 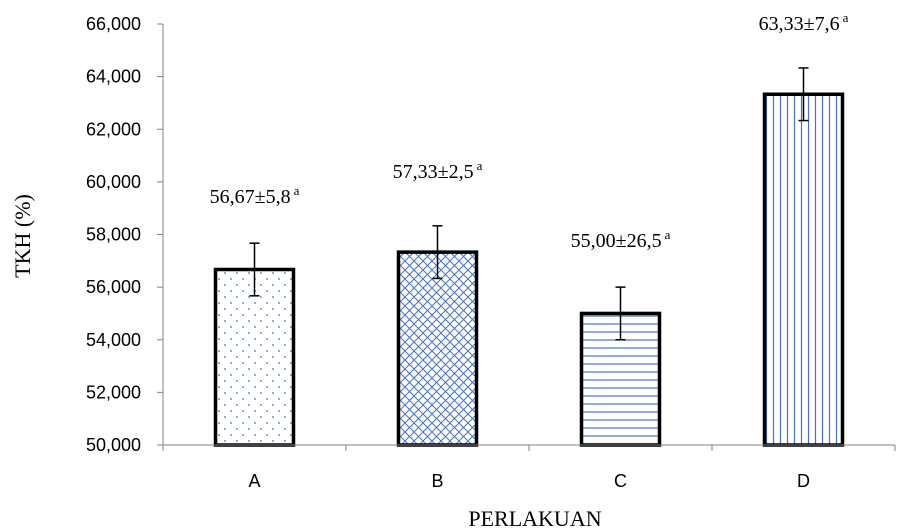 What do you see at coordinates (113, 340) in the screenshot?
I see `y-tick-label: 54,000` at bounding box center [113, 340].